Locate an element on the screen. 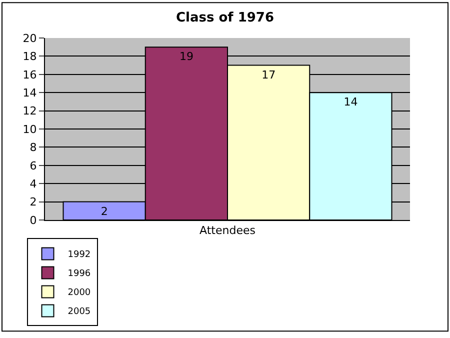 This screenshot has width=450, height=338. y-tick-label: 8 is located at coordinates (33, 147).